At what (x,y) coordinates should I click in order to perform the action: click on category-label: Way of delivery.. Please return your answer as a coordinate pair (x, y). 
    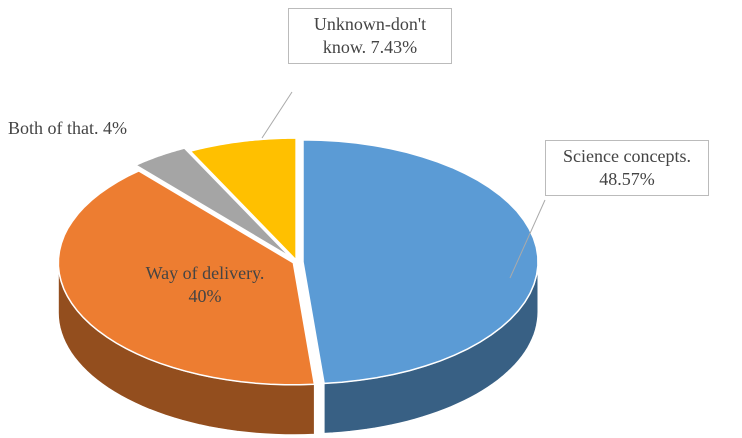
    Looking at the image, I should click on (205, 273).